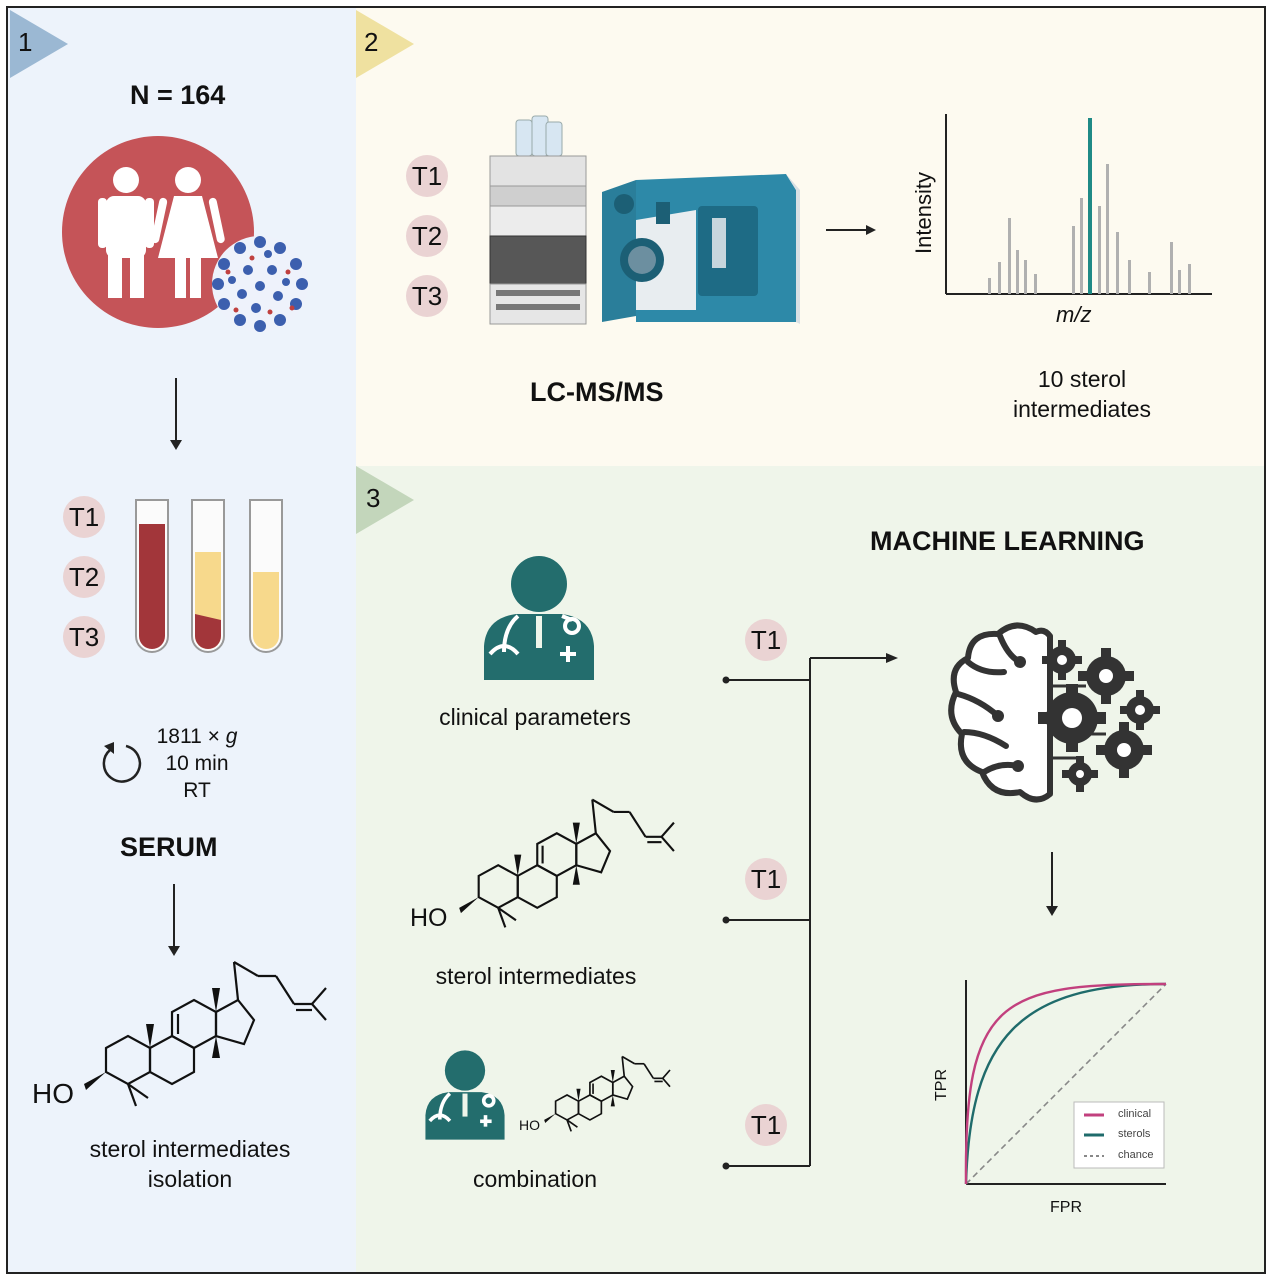 Image resolution: width=1274 pixels, height=1281 pixels. I want to click on spectrum-y-label: Intensity, so click(923, 213).